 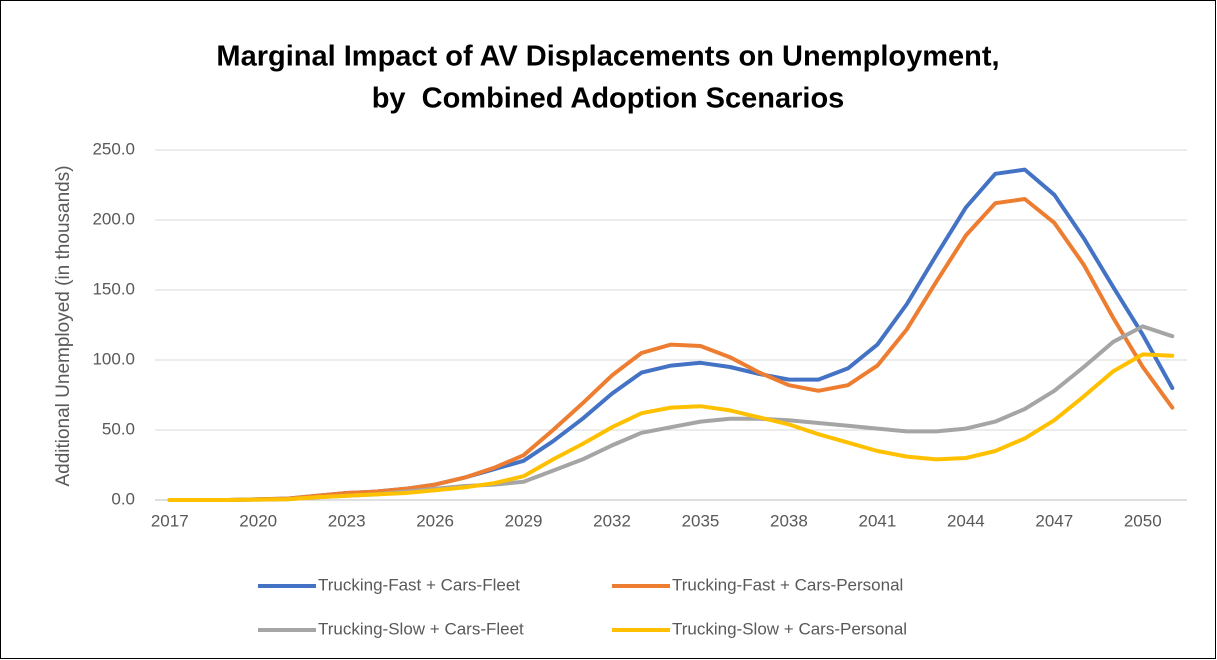 I want to click on x-tick-label: 2050, so click(x=1143, y=520).